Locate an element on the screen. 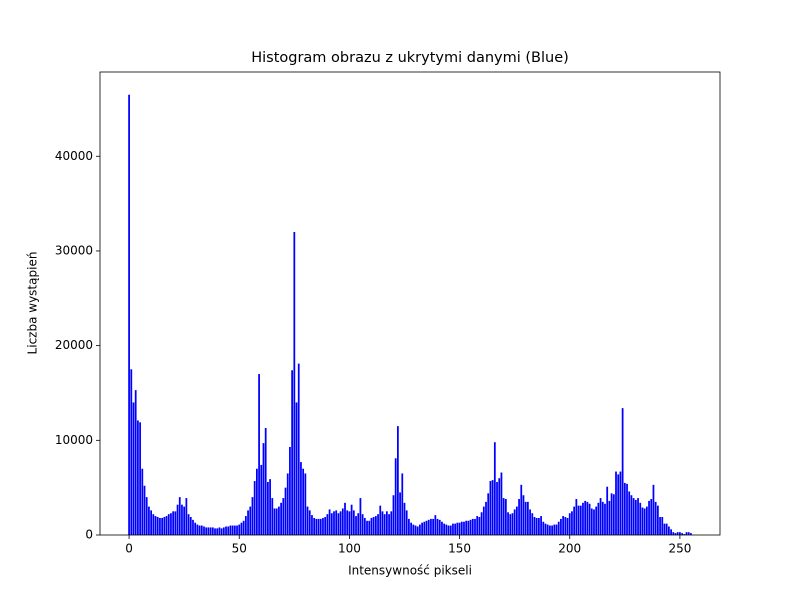 The width and height of the screenshot is (800, 600). x-tick-label: 200 is located at coordinates (569, 549).